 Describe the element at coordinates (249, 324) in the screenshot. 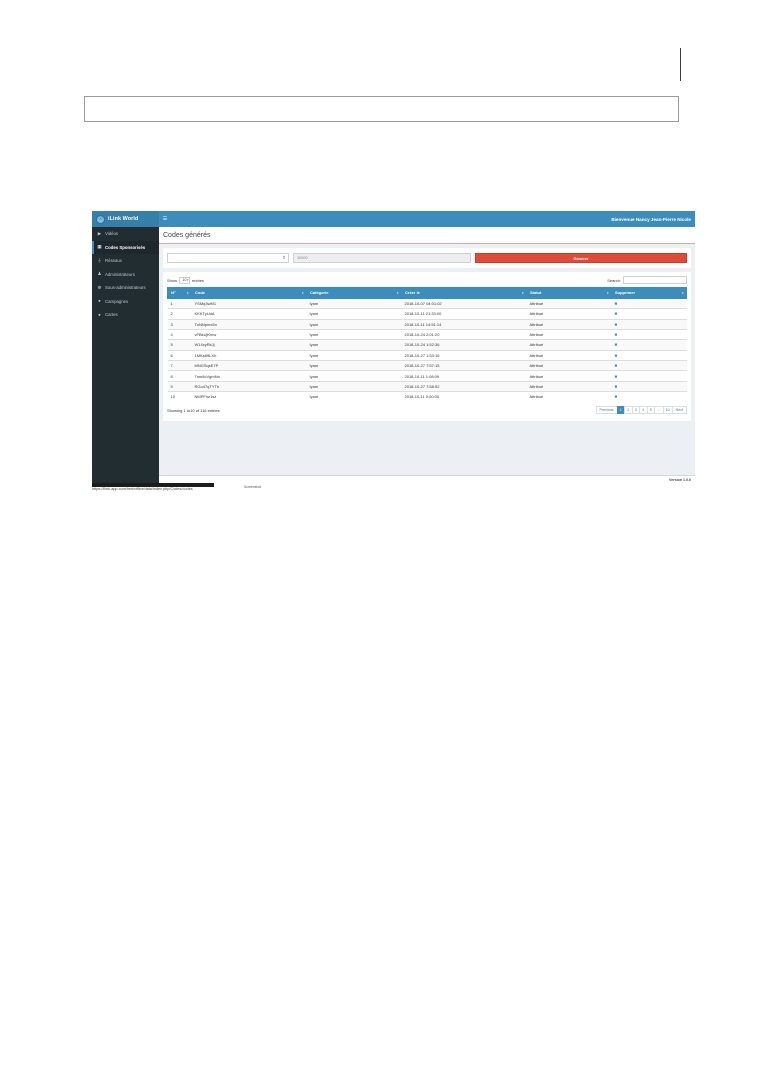

I see `cell-code: TuNNpmx5n` at that location.